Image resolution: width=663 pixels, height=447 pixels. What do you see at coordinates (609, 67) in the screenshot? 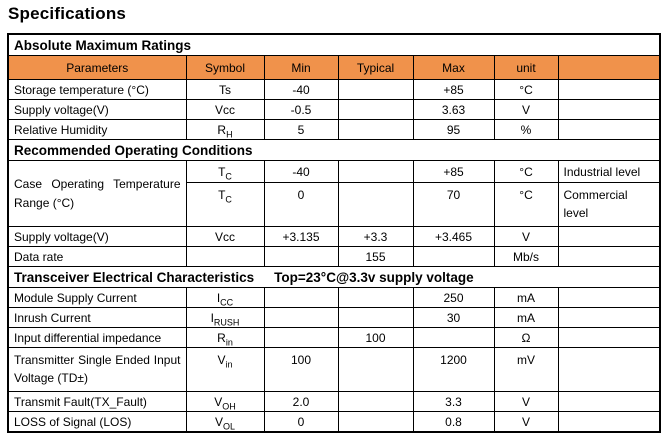
I see `col-header-blank` at bounding box center [609, 67].